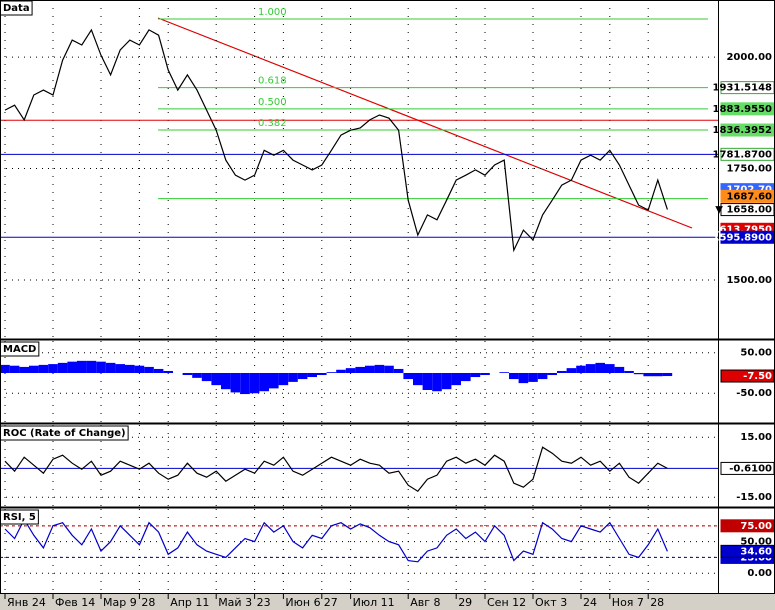  Describe the element at coordinates (75, 602) in the screenshot. I see `x-tick-label: Фев 14` at that location.